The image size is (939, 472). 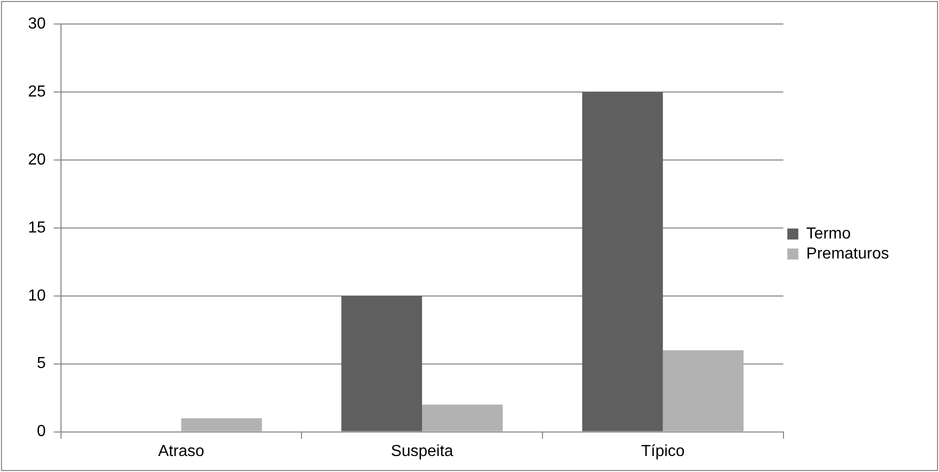 I want to click on x-tick-label: Atraso, so click(x=181, y=451).